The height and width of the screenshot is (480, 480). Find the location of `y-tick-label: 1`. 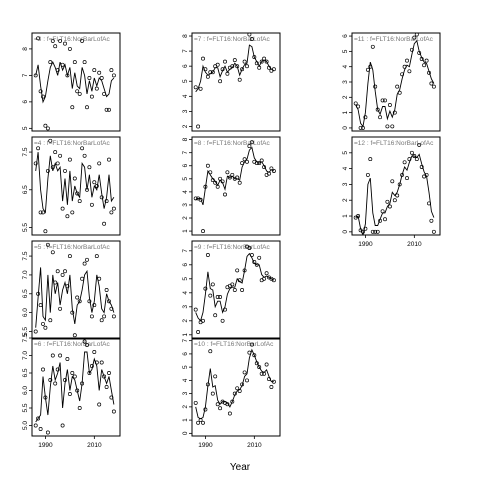

y-tick-label: 1 is located at coordinates (185, 420).